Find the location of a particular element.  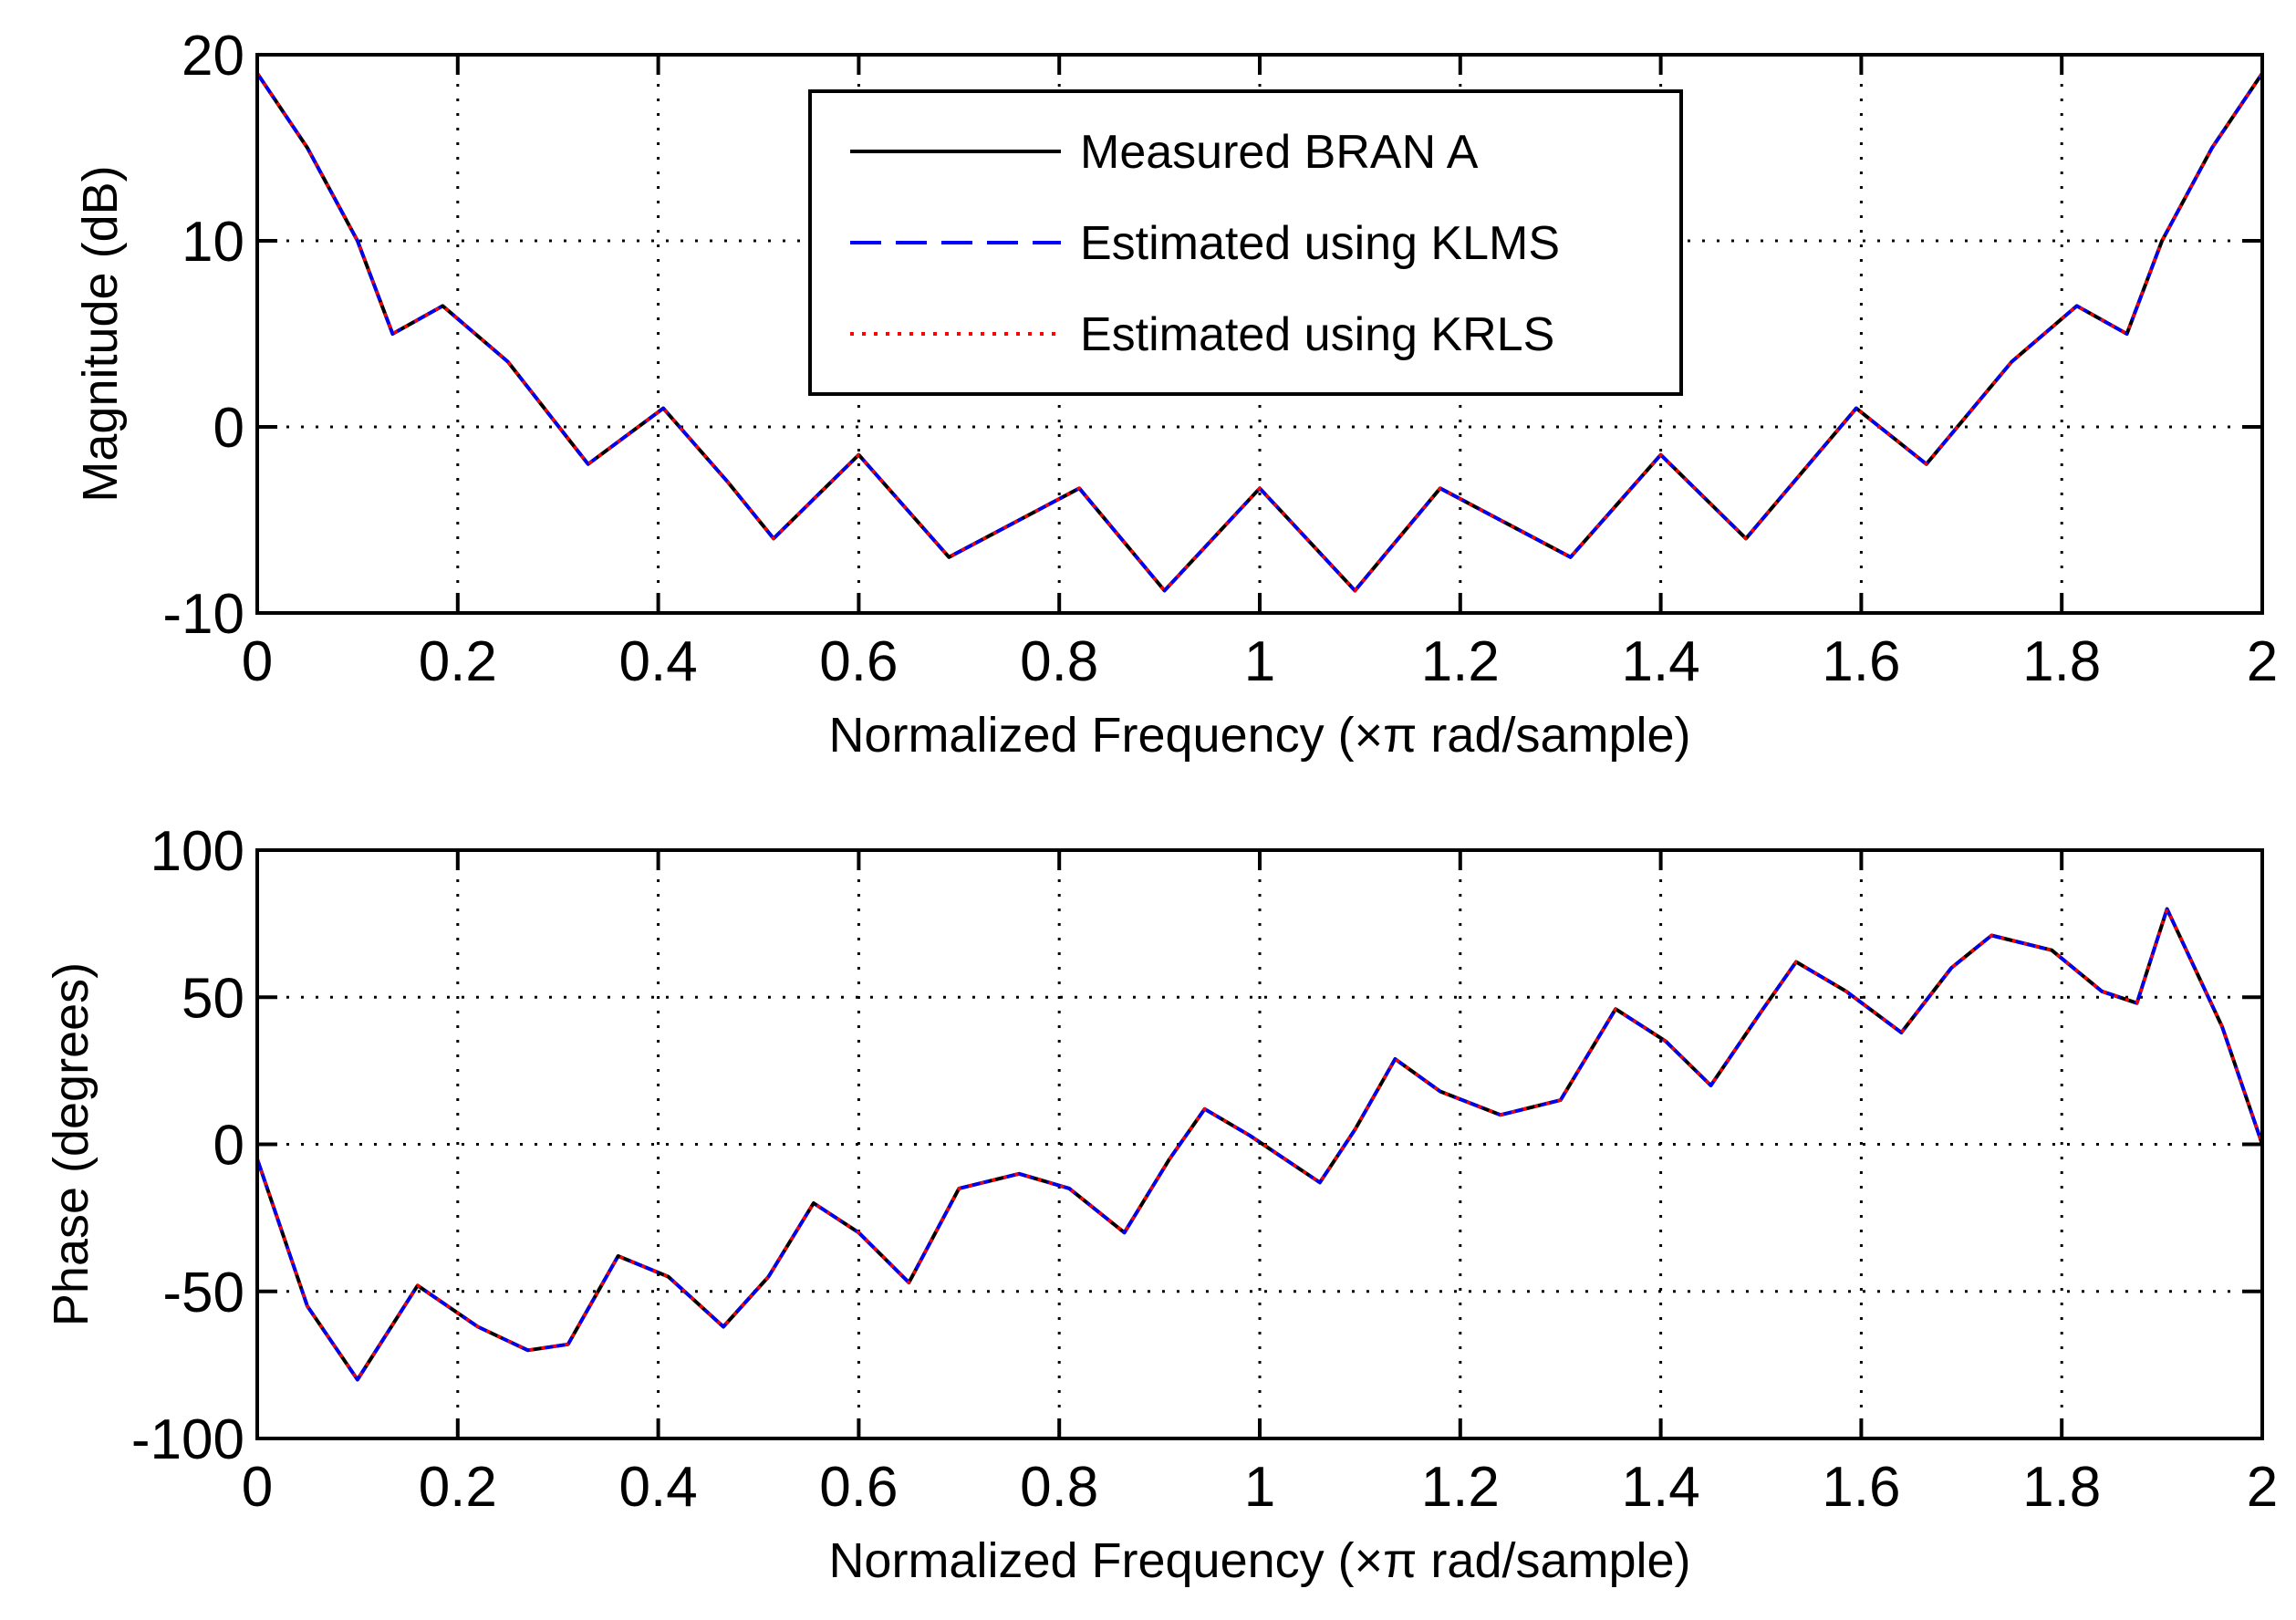

magnitude-ytick-label: 20 is located at coordinates (213, 56).